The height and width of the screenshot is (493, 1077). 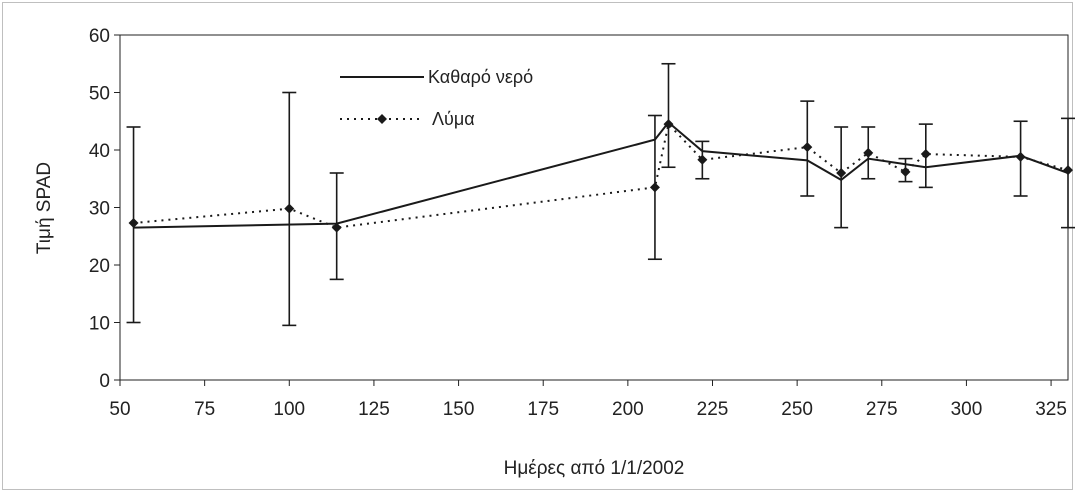 What do you see at coordinates (99, 151) in the screenshot?
I see `y-tick-label: 40` at bounding box center [99, 151].